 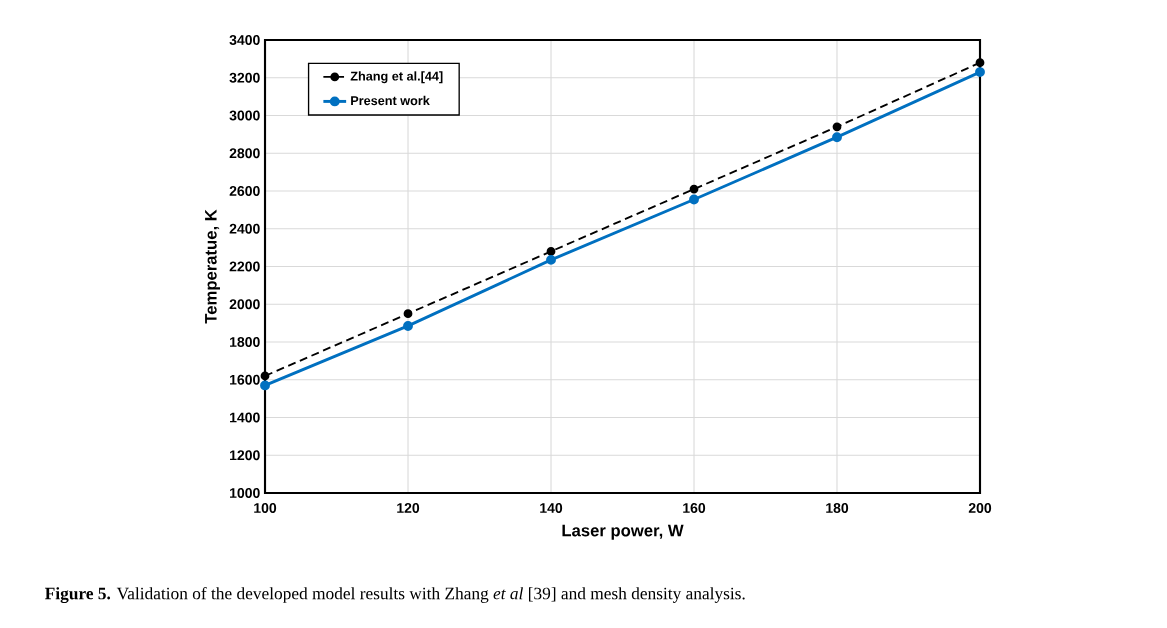 What do you see at coordinates (244, 304) in the screenshot?
I see `y-tick-label: 2000` at bounding box center [244, 304].